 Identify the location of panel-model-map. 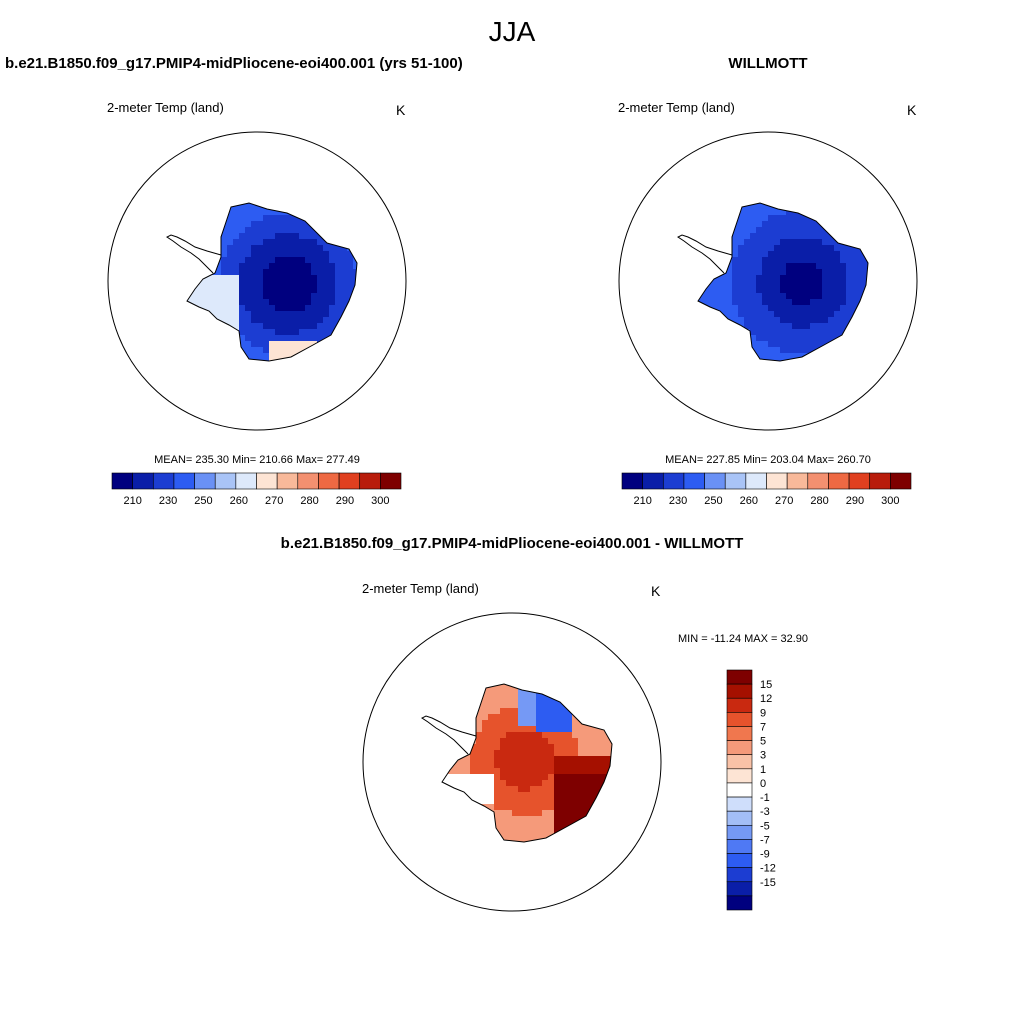
(263, 279).